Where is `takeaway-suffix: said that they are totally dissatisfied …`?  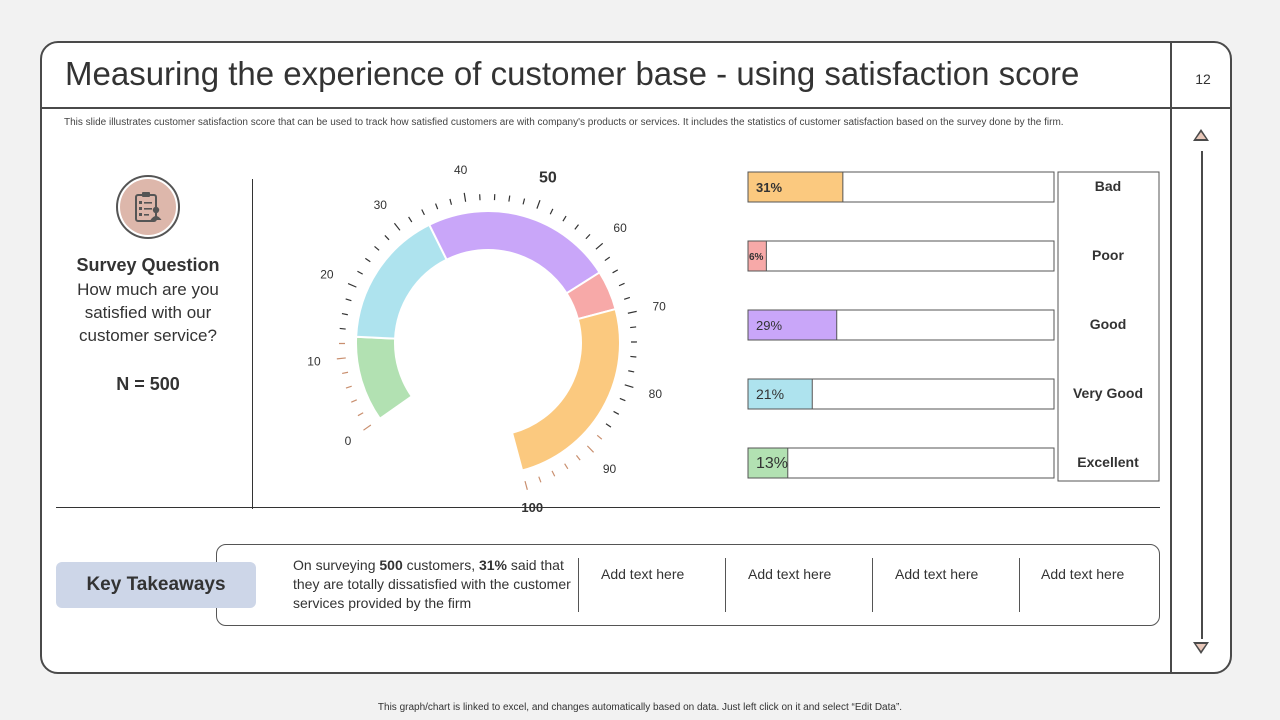 takeaway-suffix: said that they are totally dissatisfied … is located at coordinates (432, 584).